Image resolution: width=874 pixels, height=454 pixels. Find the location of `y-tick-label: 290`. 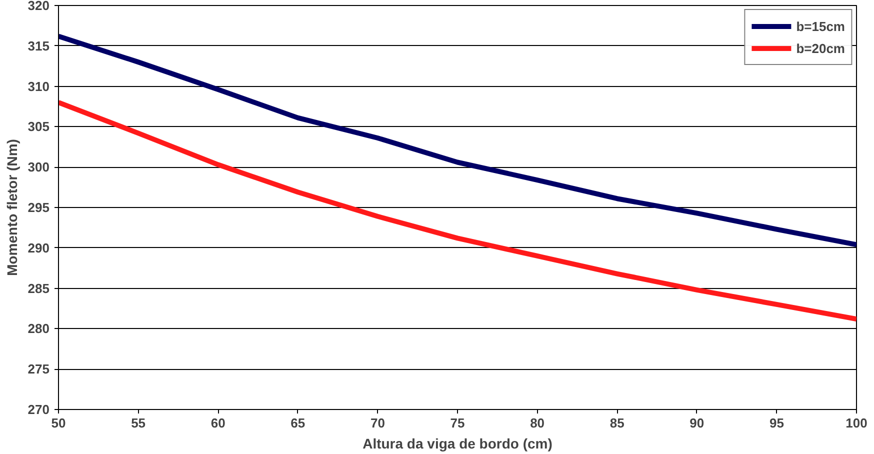

y-tick-label: 290 is located at coordinates (39, 248).